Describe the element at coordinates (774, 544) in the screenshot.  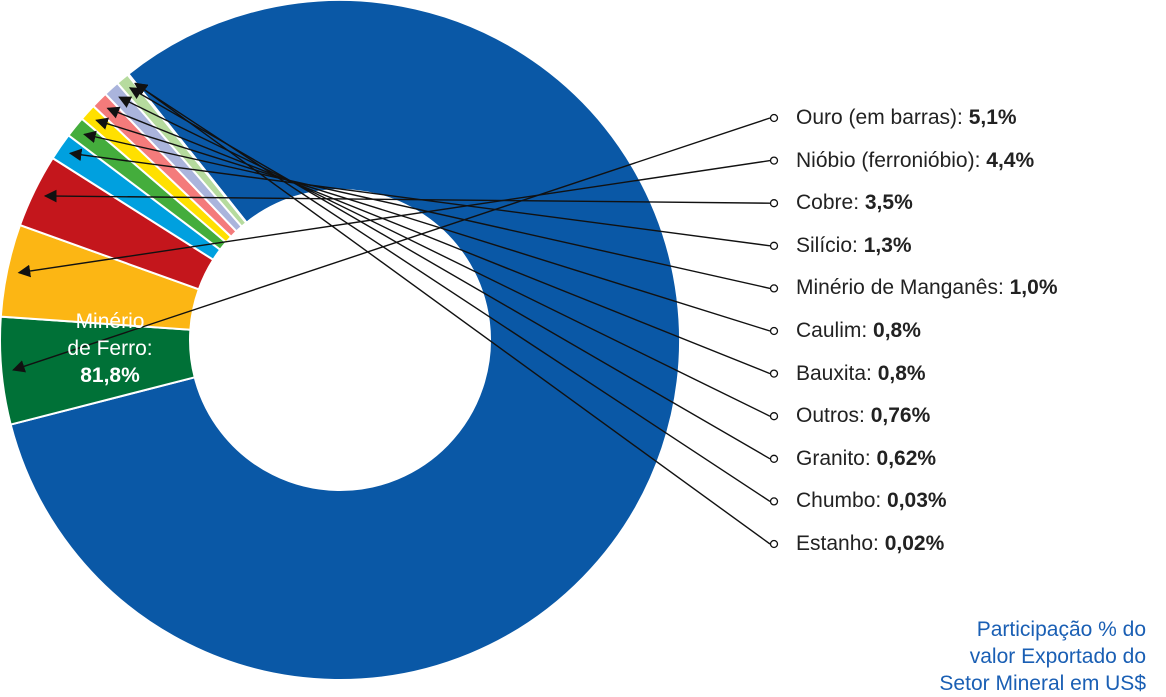
I see `leader-dot-estanho` at that location.